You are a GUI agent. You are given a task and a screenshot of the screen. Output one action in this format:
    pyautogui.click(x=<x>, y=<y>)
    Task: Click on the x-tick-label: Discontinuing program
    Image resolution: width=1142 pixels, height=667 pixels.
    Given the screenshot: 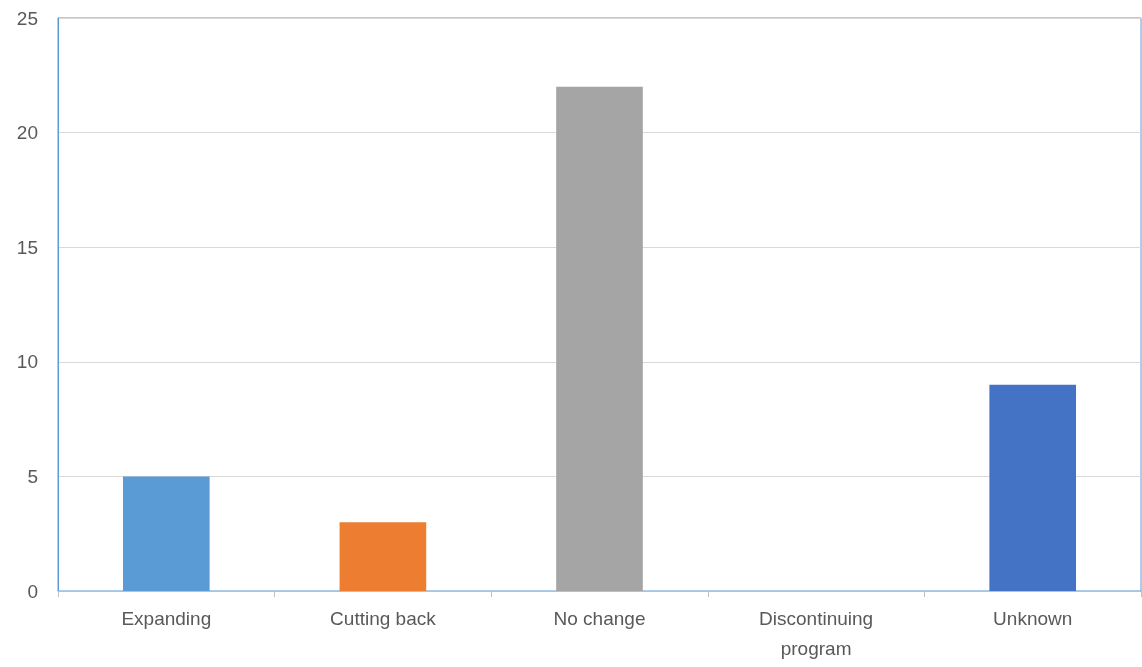 What is the action you would take?
    pyautogui.click(x=816, y=633)
    